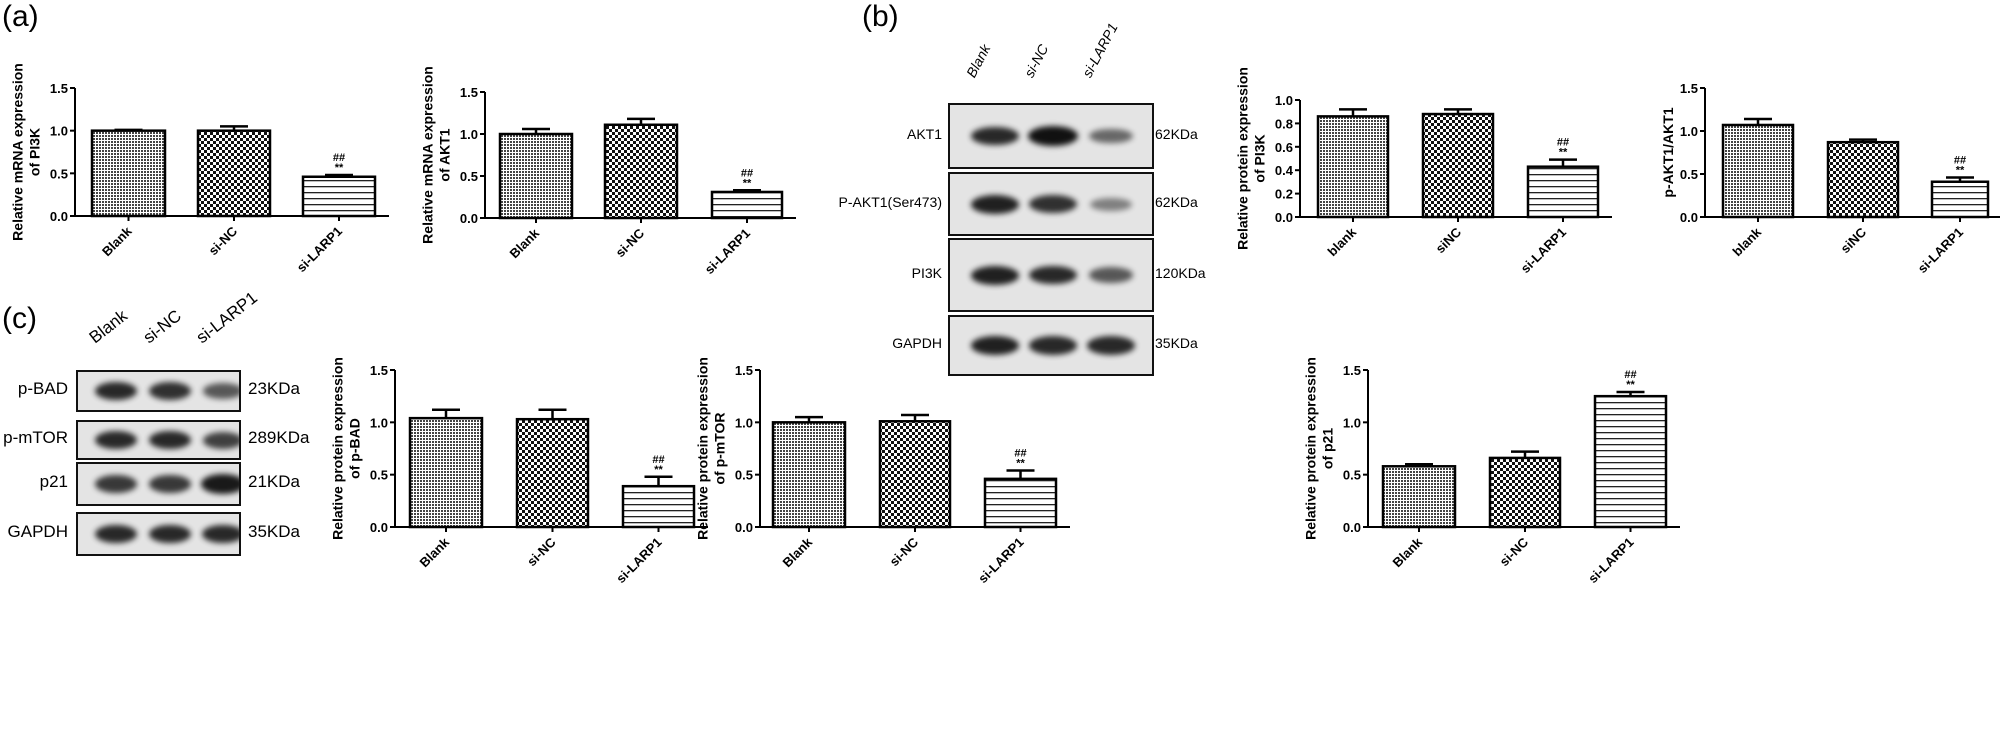 The width and height of the screenshot is (2000, 742). Describe the element at coordinates (19, 318) in the screenshot. I see `panel-label-c: (c)` at that location.